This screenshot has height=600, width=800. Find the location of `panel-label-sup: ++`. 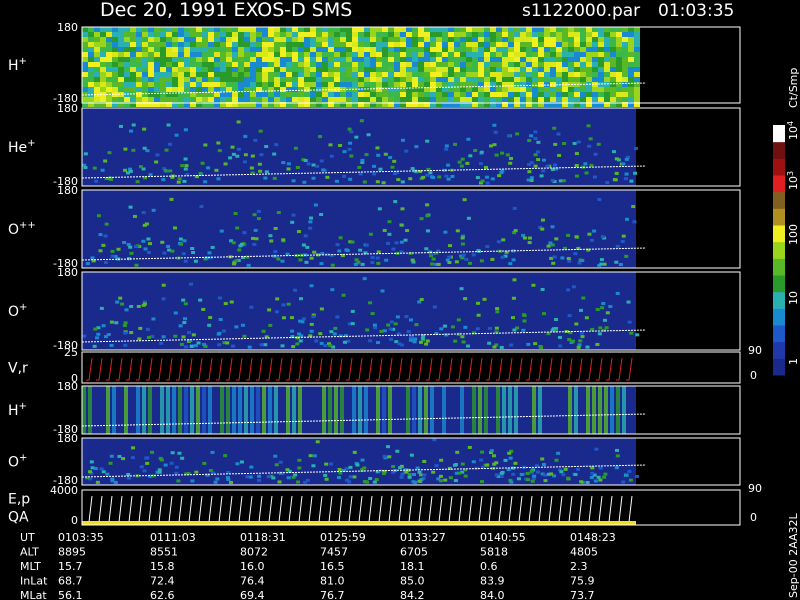

panel-label-sup: ++ is located at coordinates (27, 225).